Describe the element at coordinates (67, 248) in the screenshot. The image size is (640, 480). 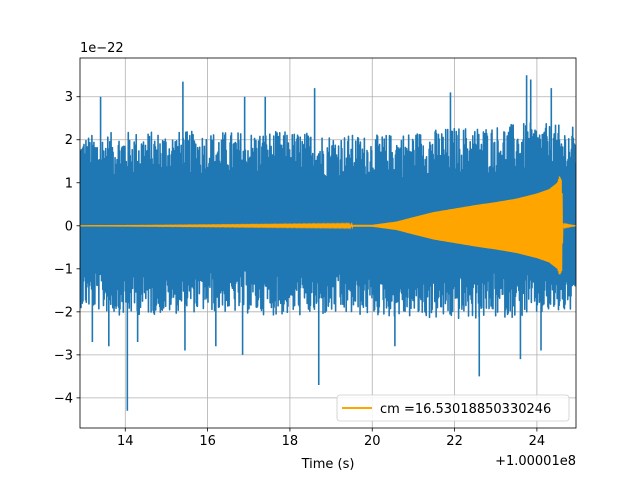
I see `y-axis-ticks: −4 −3 −2 −1 0 1 2 3` at that location.